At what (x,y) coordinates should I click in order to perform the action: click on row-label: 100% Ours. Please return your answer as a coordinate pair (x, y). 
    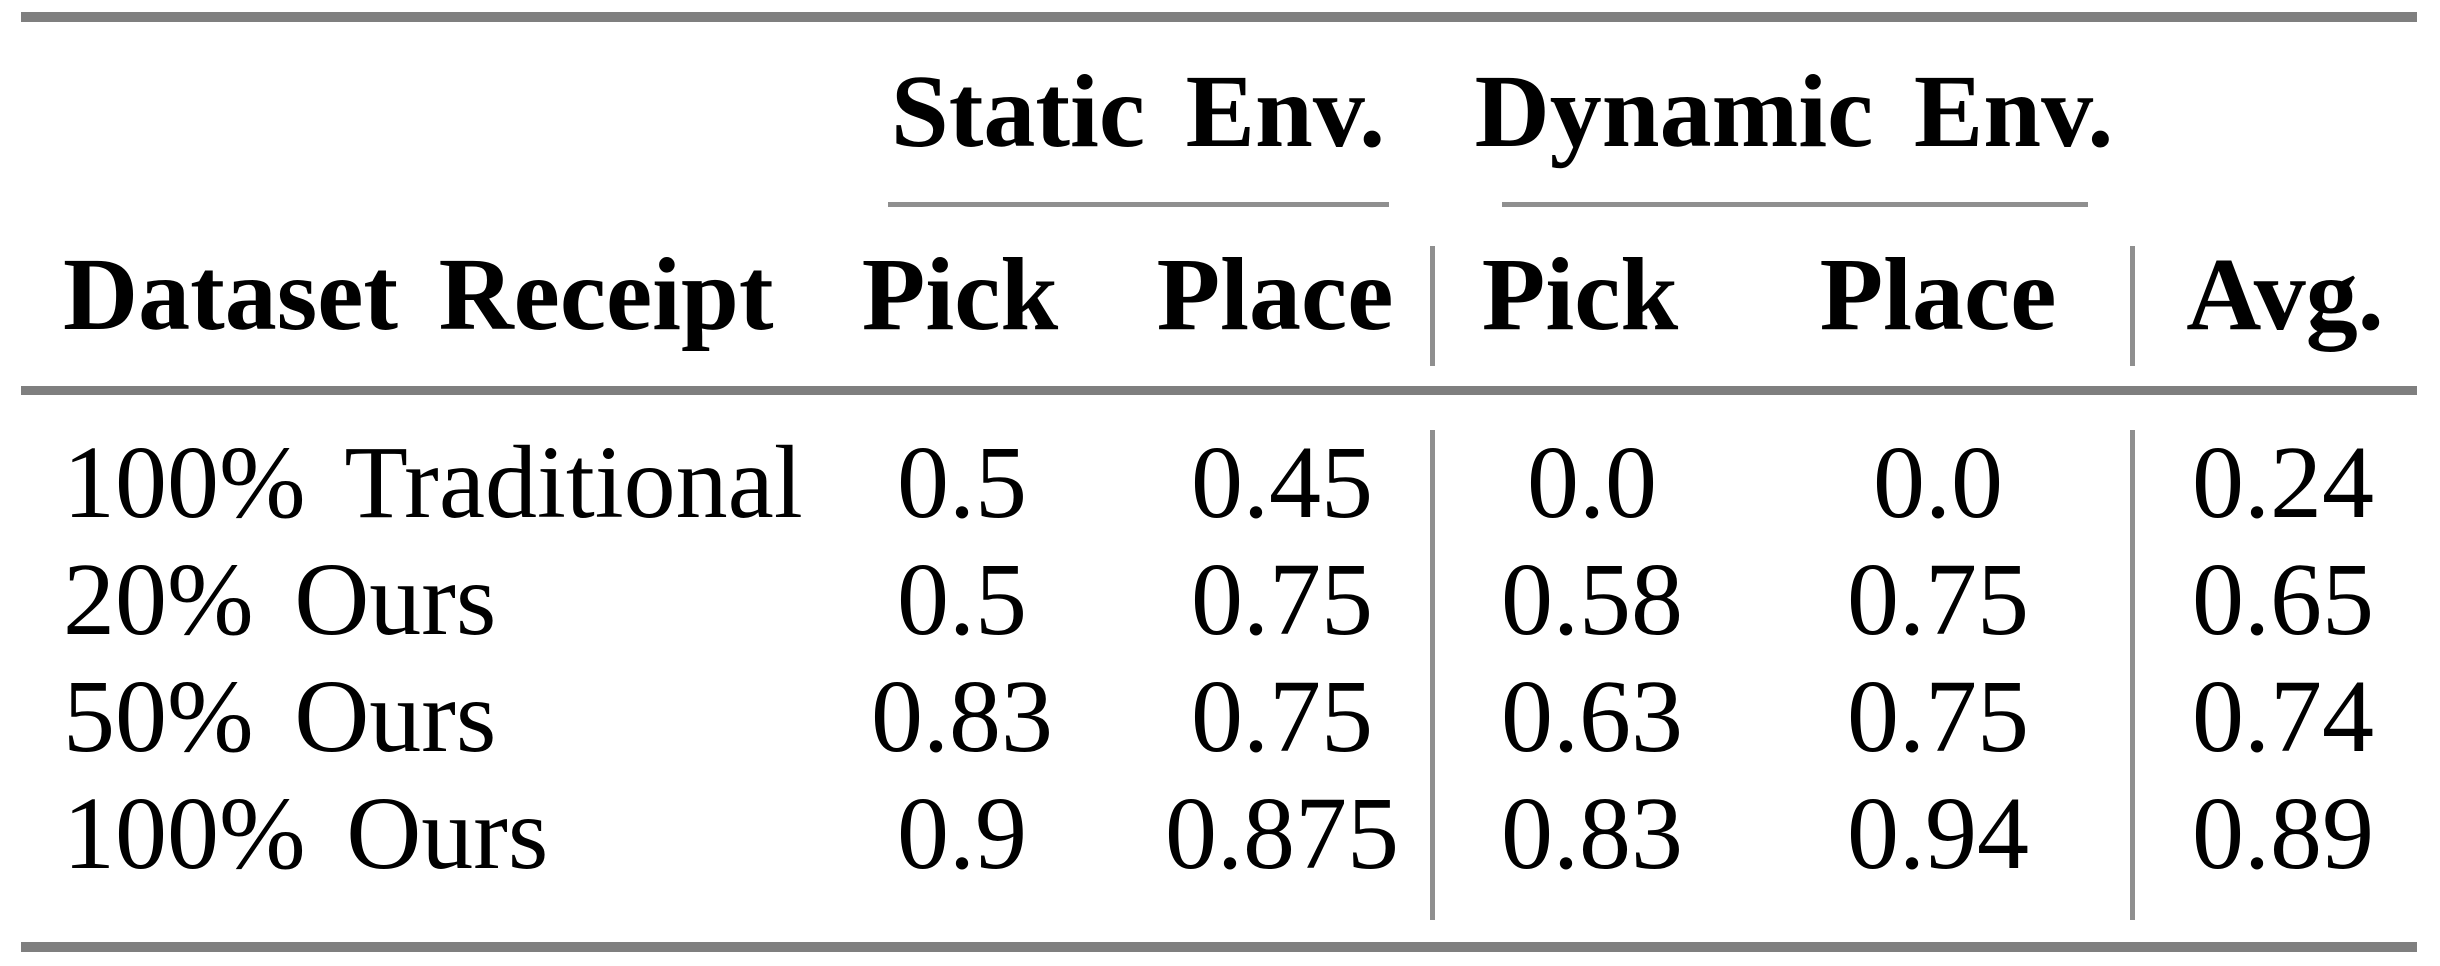
    Looking at the image, I should click on (306, 833).